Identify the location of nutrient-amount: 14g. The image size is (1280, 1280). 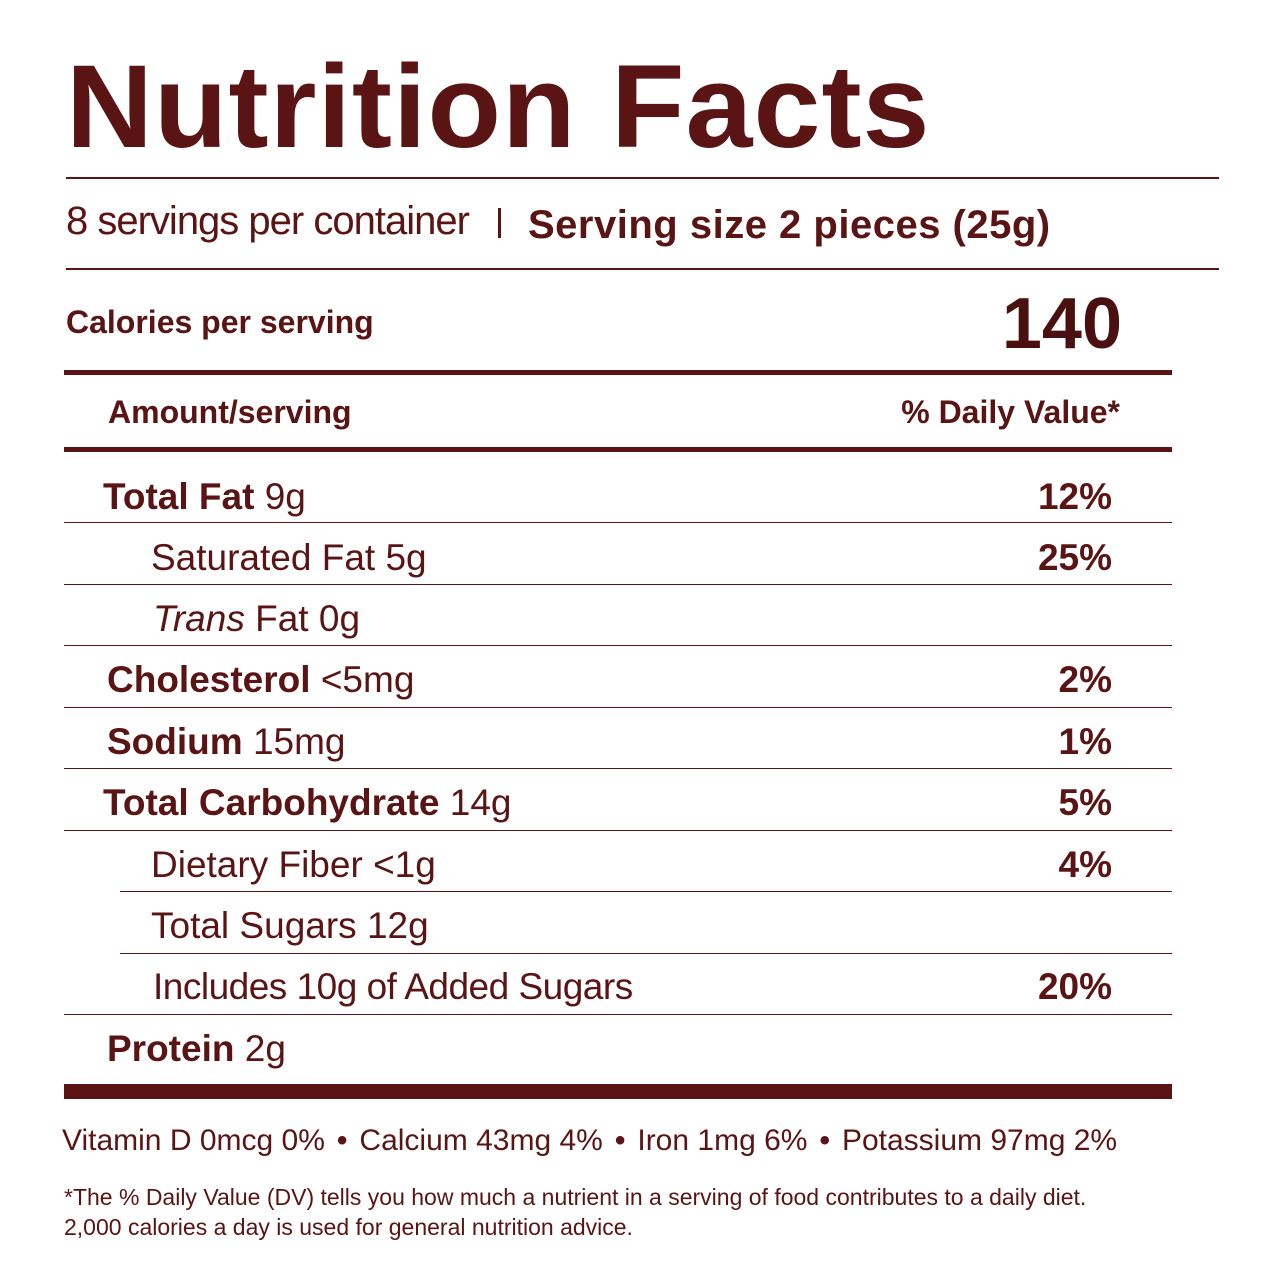
(480, 802).